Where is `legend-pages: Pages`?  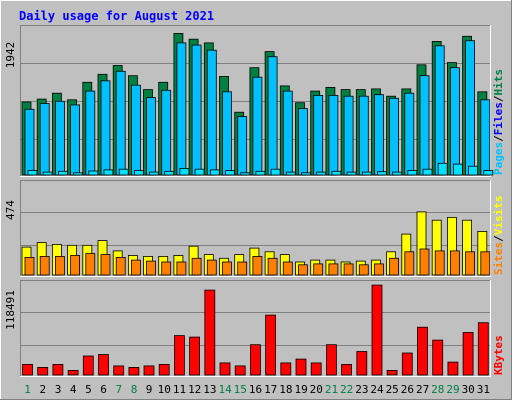 legend-pages: Pages is located at coordinates (498, 158).